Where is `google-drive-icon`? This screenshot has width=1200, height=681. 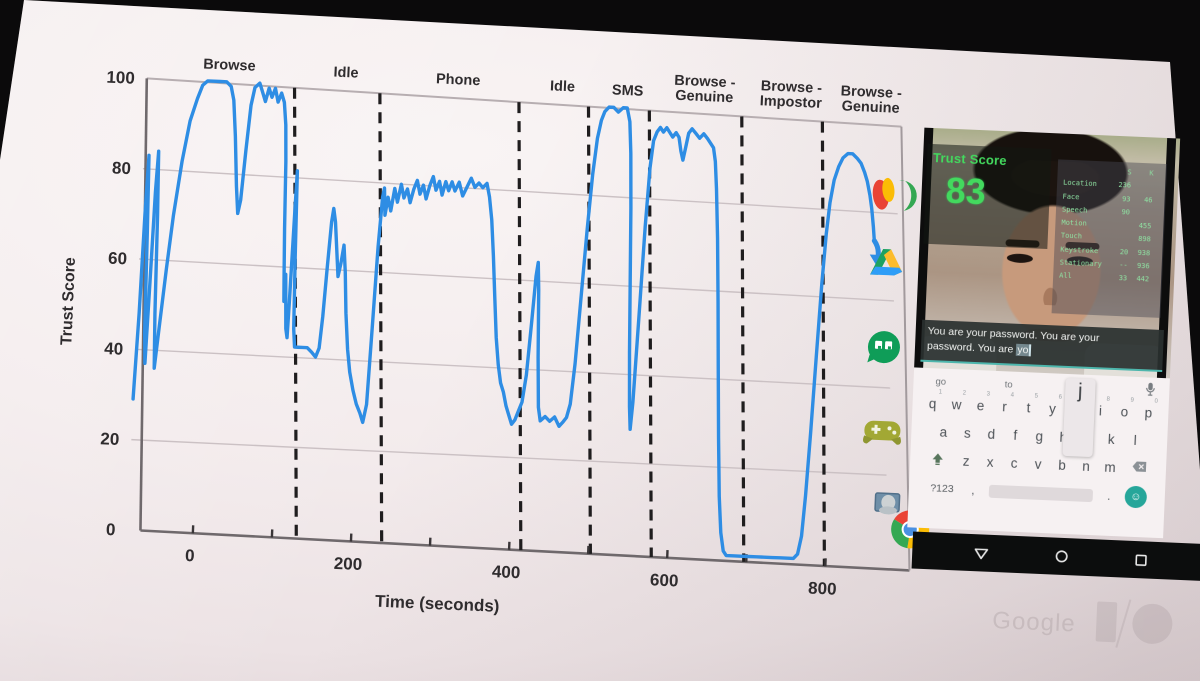 google-drive-icon is located at coordinates (886, 262).